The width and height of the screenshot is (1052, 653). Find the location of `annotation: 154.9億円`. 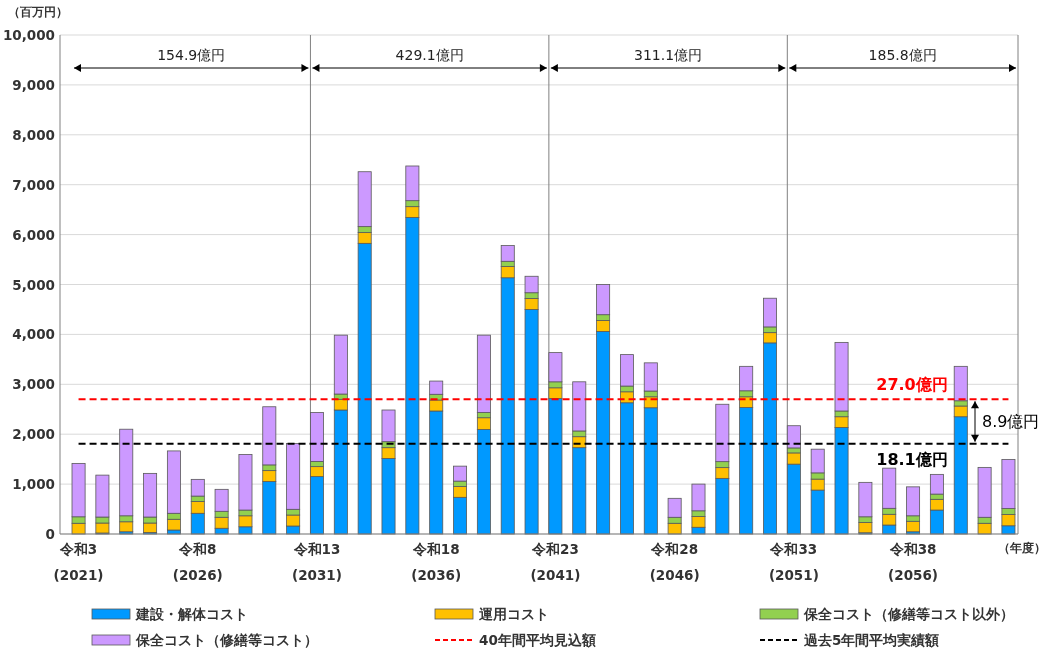

annotation: 154.9億円 is located at coordinates (191, 55).